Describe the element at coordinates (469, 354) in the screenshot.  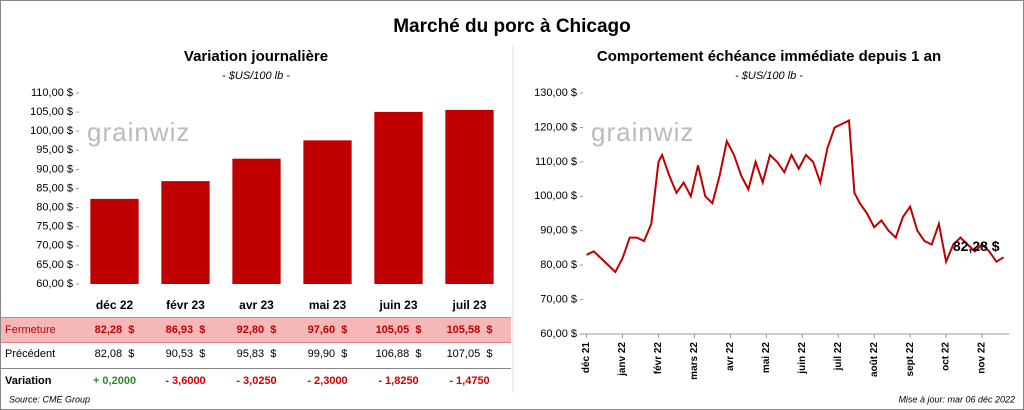
I see `table-cell: 107,05 $` at that location.